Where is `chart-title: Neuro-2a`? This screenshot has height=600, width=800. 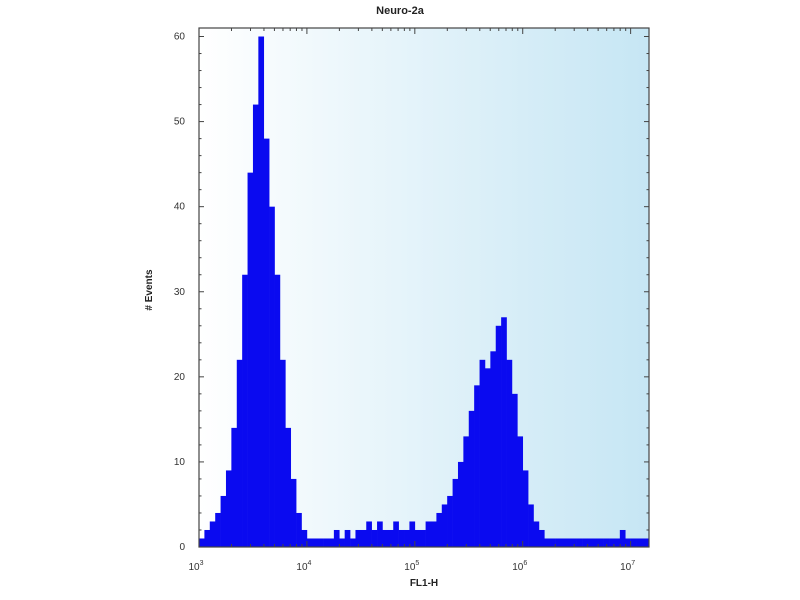 chart-title: Neuro-2a is located at coordinates (400, 11).